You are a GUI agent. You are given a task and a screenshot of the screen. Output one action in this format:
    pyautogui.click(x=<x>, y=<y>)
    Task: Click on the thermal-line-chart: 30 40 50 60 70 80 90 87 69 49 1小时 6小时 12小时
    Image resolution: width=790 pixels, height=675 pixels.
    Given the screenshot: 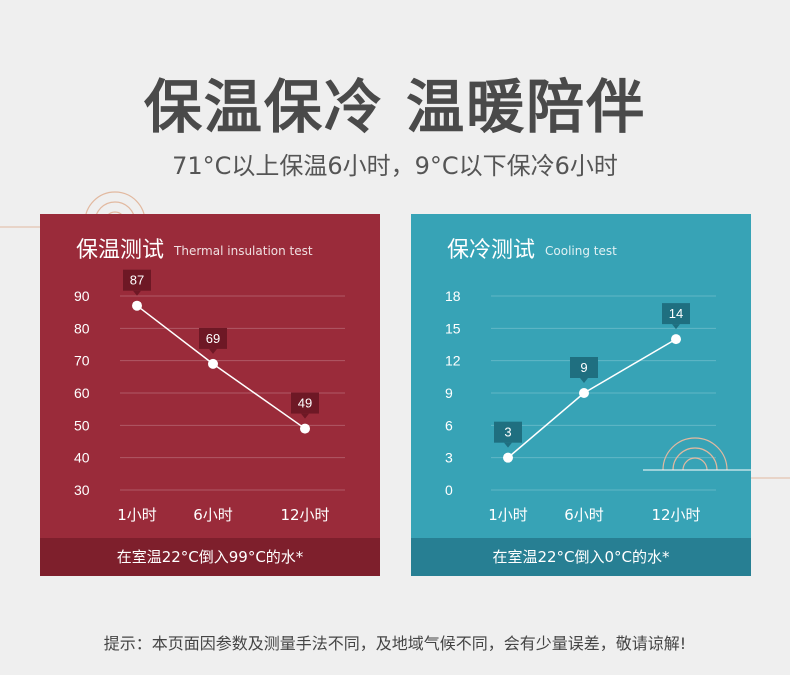 What is the action you would take?
    pyautogui.click(x=209, y=396)
    